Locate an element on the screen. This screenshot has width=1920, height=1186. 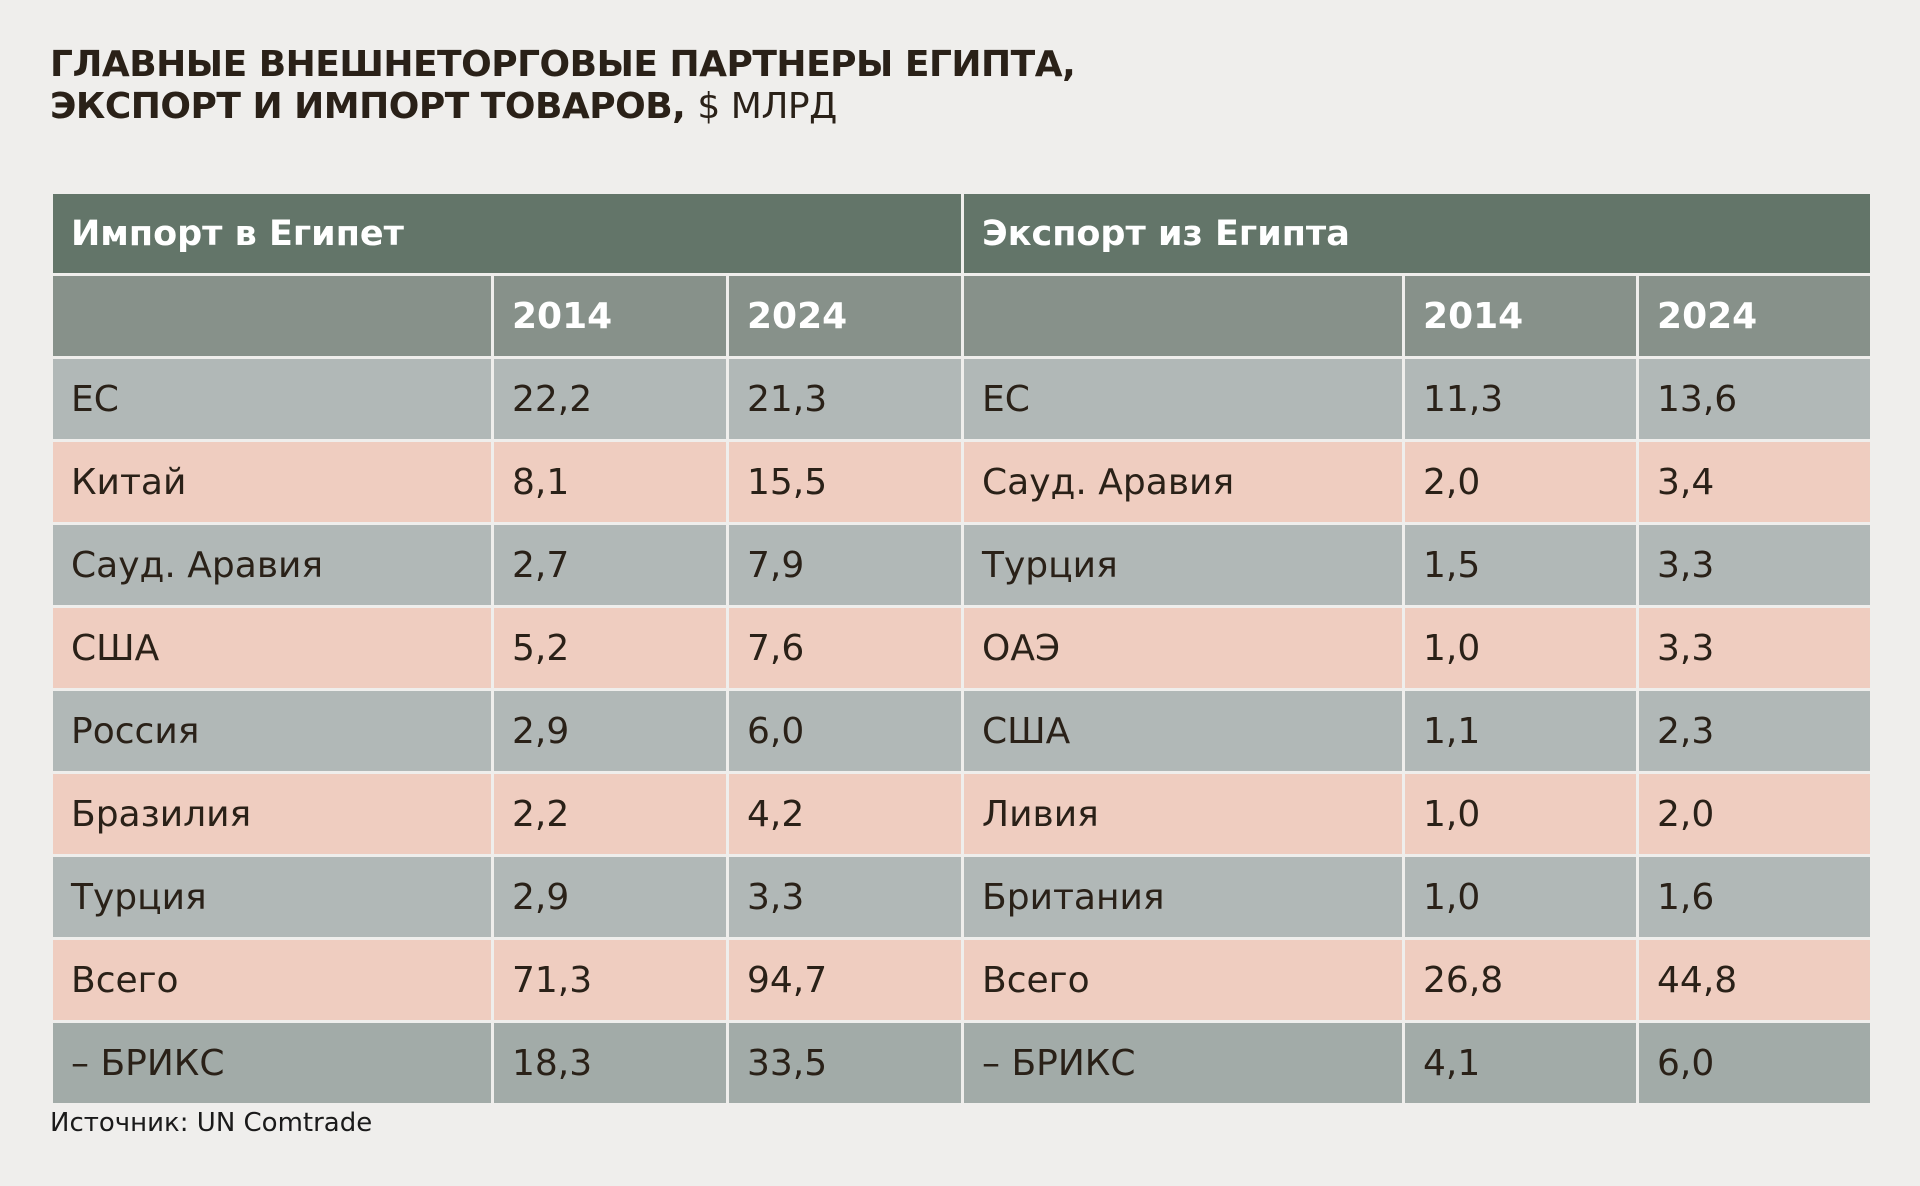
value-cell: 21,3 is located at coordinates (845, 399).